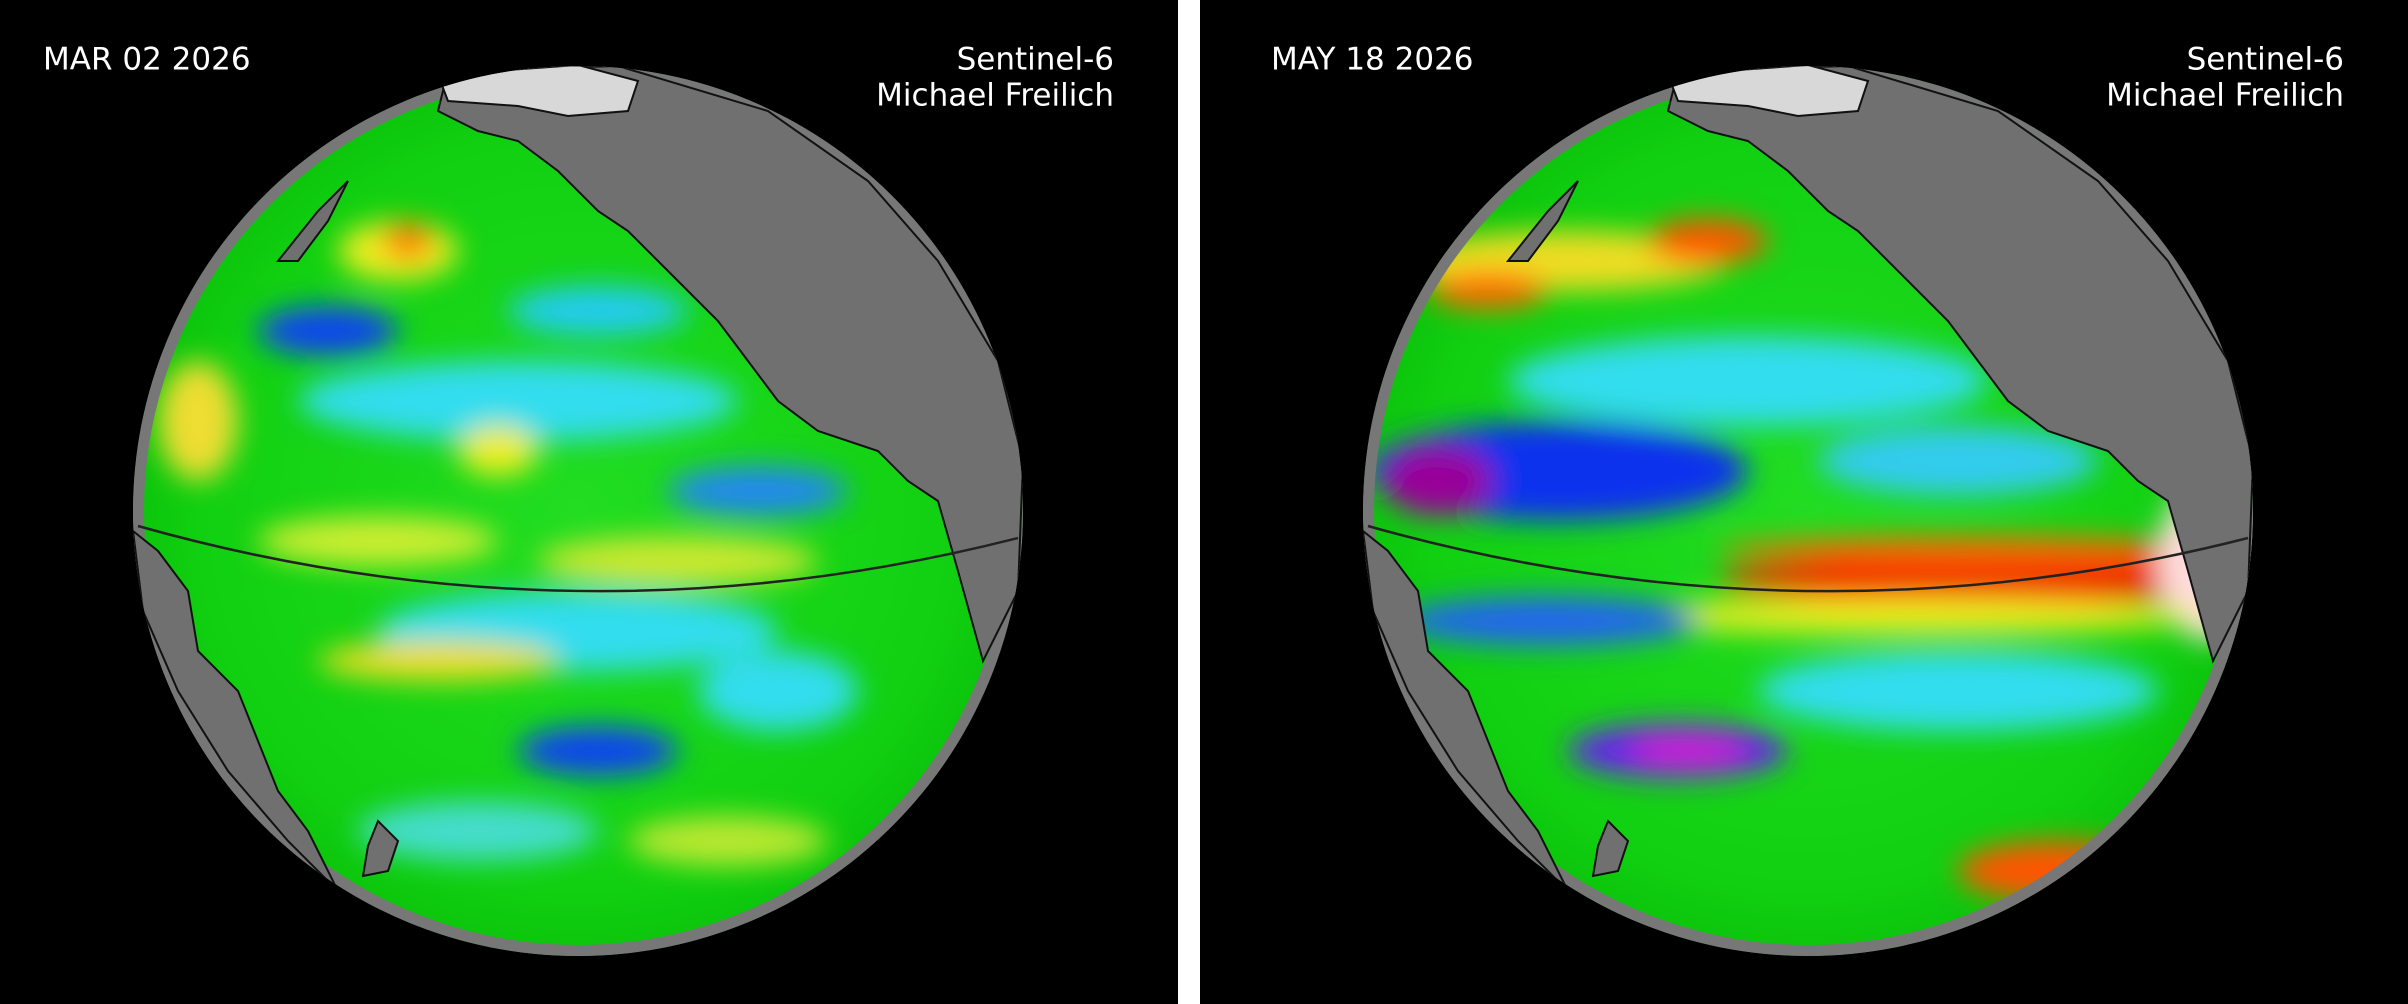  I want to click on date-label: MAY 18 2026, so click(1372, 60).